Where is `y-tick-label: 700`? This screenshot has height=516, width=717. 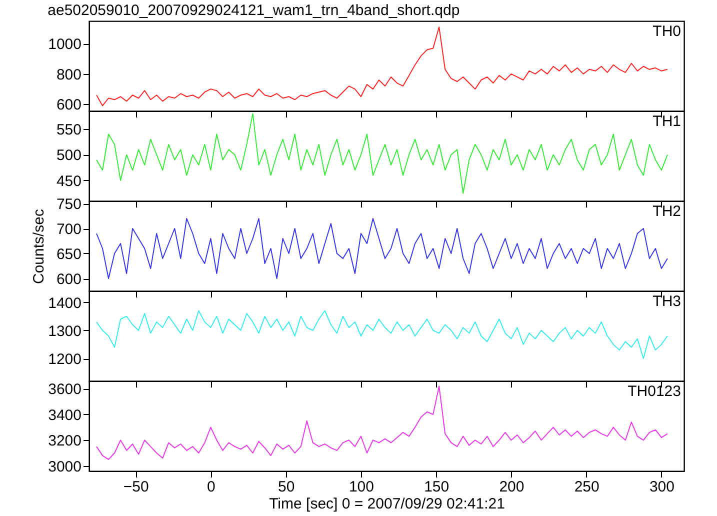
y-tick-label: 700 is located at coordinates (69, 229).